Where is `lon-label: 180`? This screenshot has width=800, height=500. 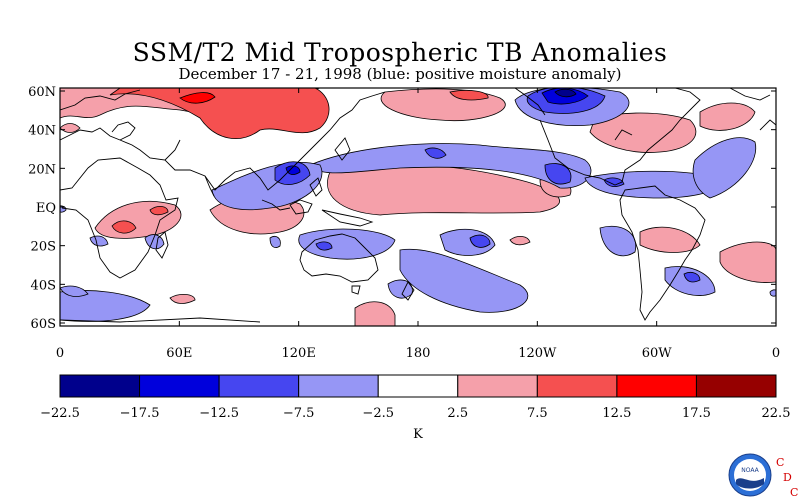
lon-label: 180 is located at coordinates (418, 353).